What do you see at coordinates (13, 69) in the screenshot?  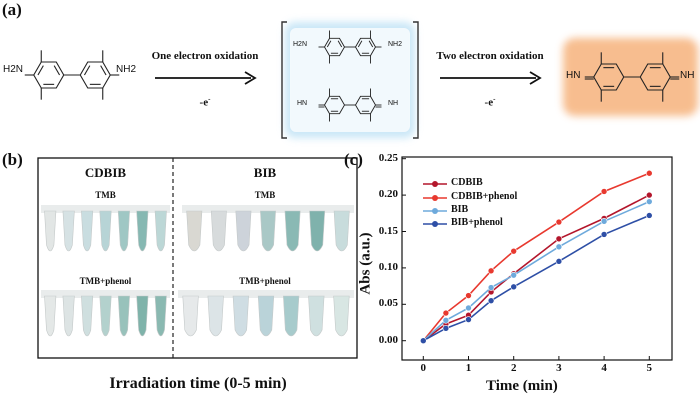 I see `reactant-left-group: H2N` at bounding box center [13, 69].